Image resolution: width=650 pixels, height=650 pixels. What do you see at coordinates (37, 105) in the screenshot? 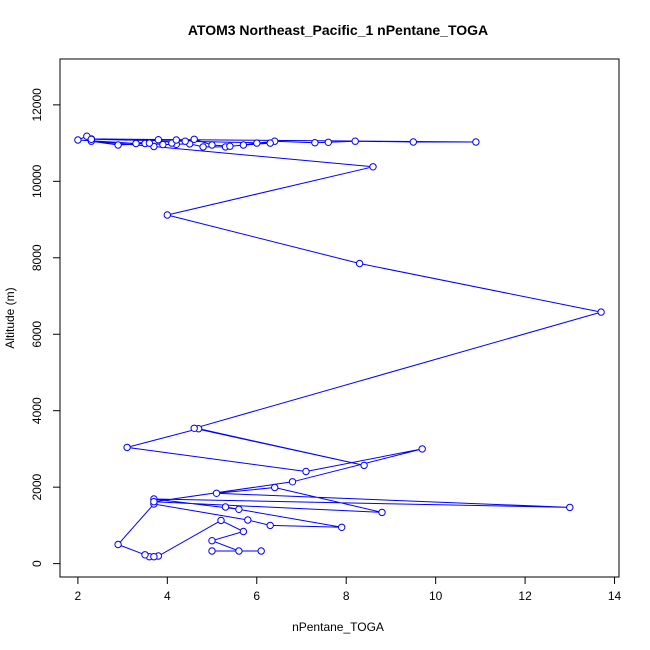
I see `y-tick-label: 12000` at bounding box center [37, 105].